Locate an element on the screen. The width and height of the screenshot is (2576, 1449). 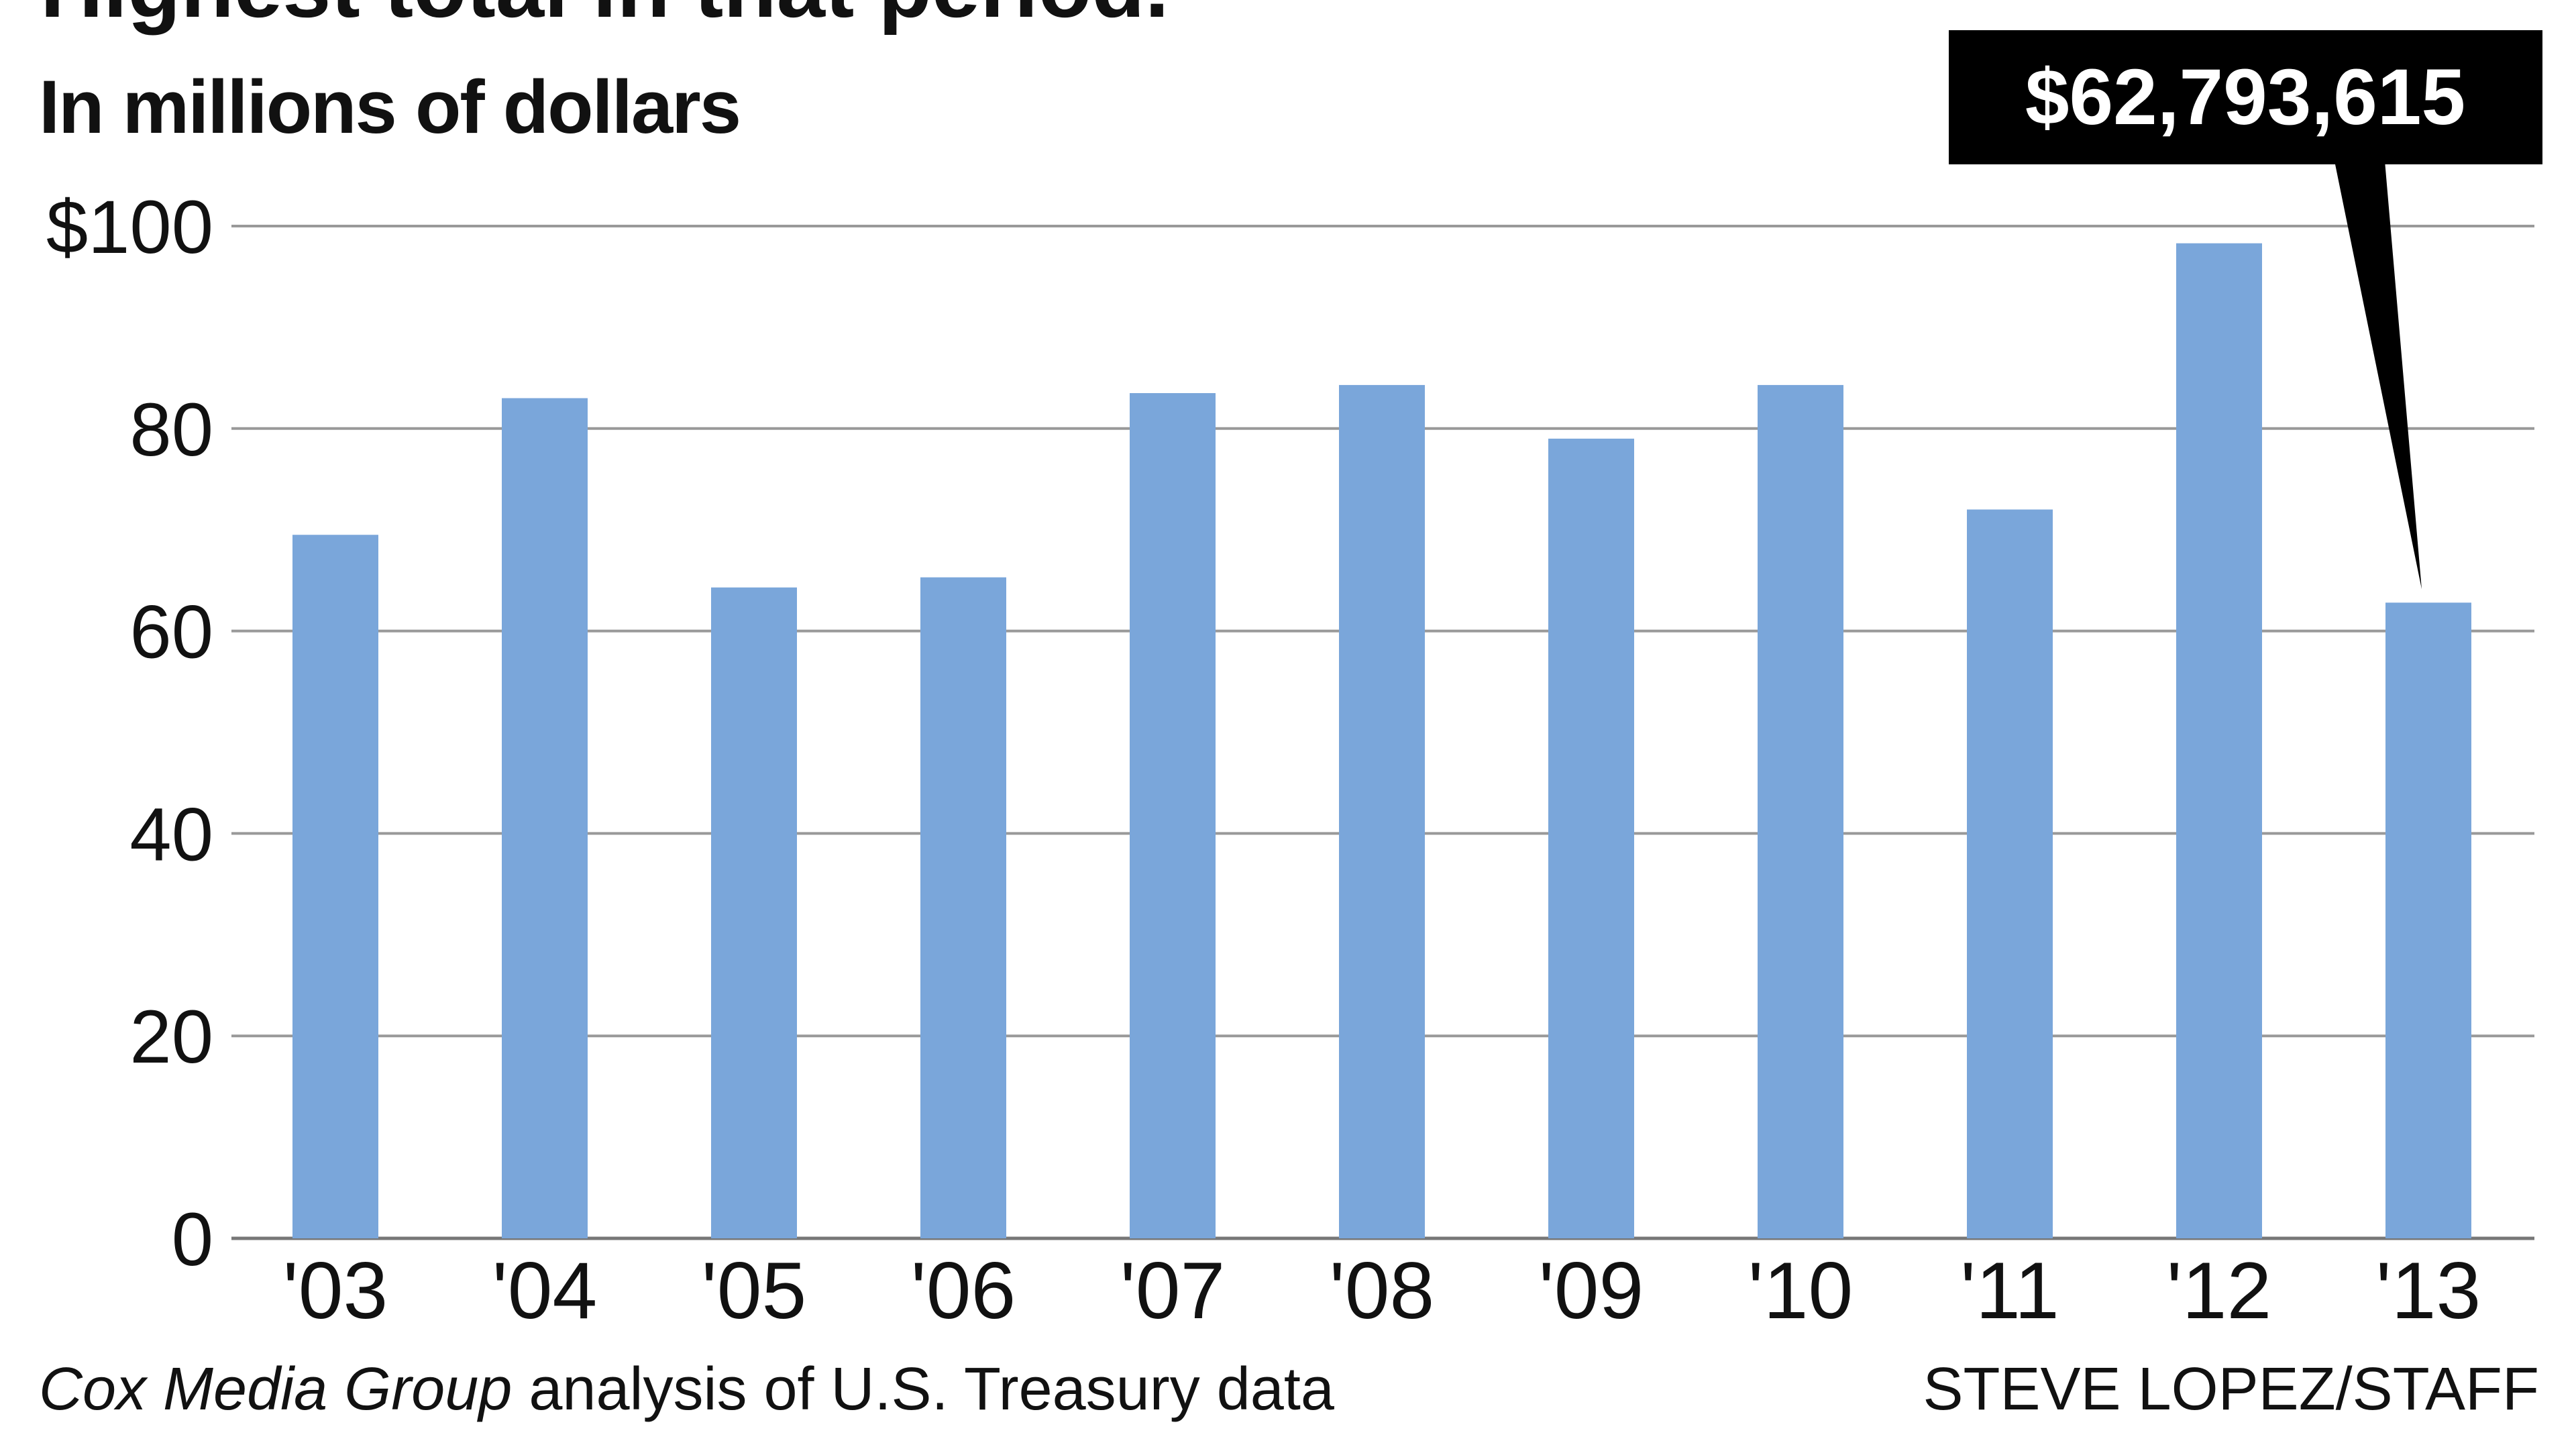
source-org: Cox Media Group is located at coordinates (276, 1389).